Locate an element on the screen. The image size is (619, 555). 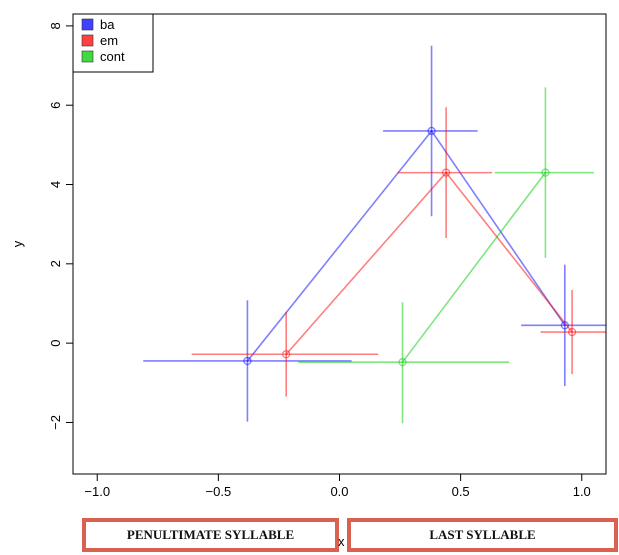
x-axis-title: x is located at coordinates (341, 541).